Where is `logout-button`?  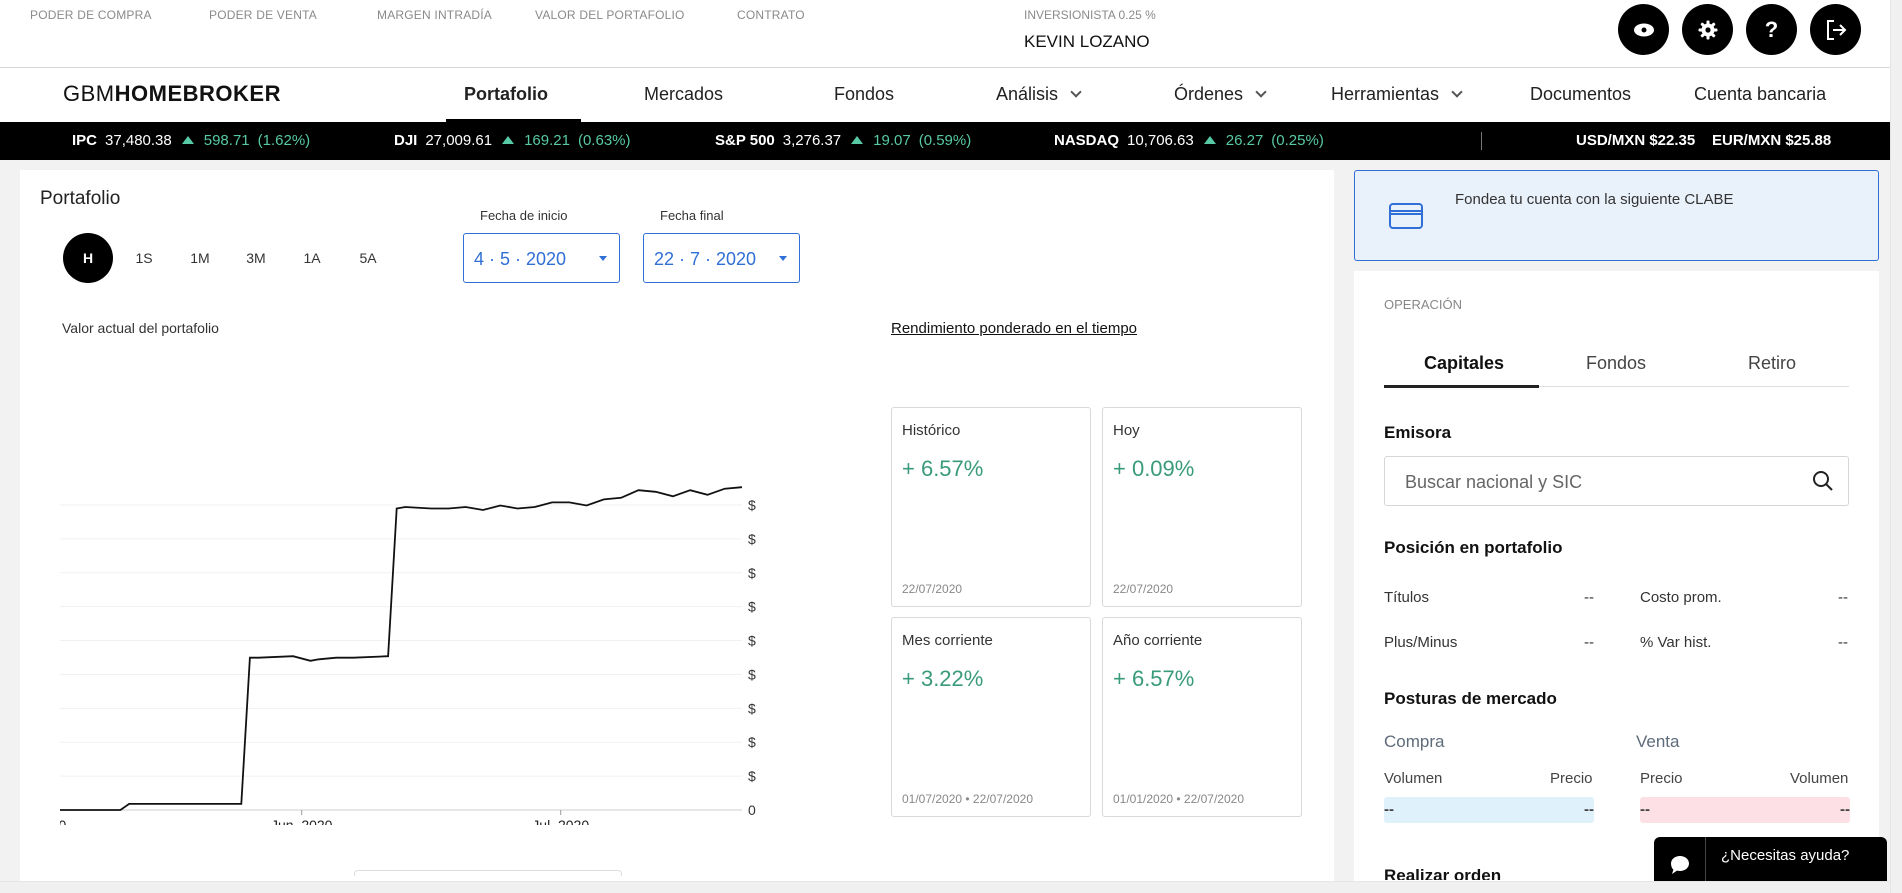 logout-button is located at coordinates (1835, 29).